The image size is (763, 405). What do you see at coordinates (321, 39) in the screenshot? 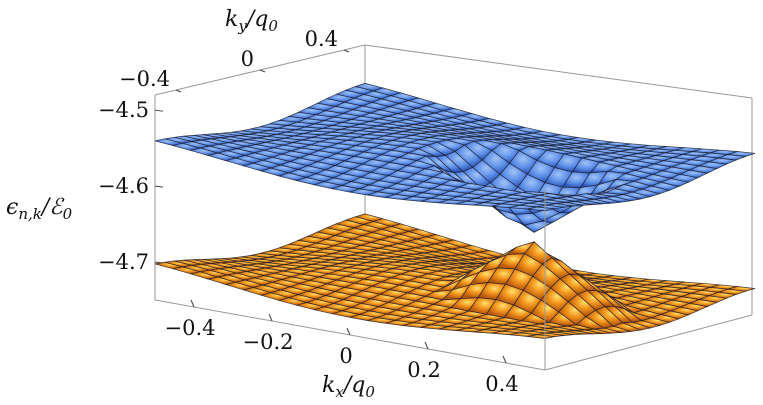
I see `y-tick-label: 0.4` at bounding box center [321, 39].